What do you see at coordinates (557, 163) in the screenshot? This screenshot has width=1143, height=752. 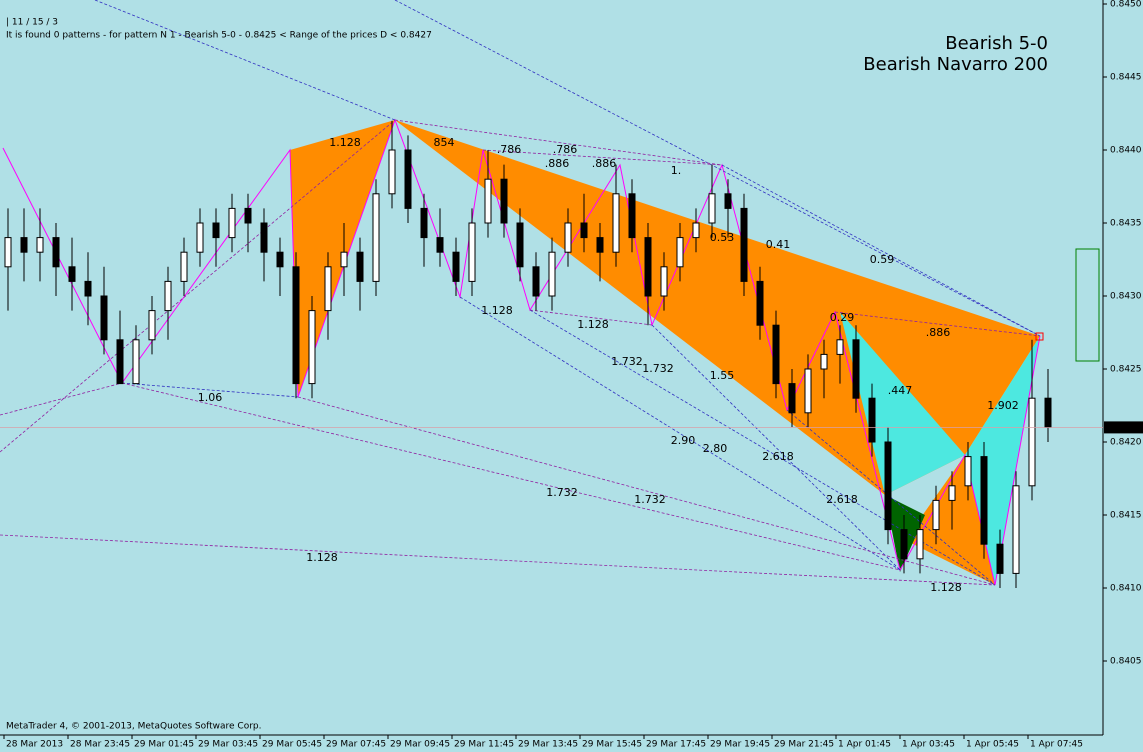 I see `ratio-label: .886` at bounding box center [557, 163].